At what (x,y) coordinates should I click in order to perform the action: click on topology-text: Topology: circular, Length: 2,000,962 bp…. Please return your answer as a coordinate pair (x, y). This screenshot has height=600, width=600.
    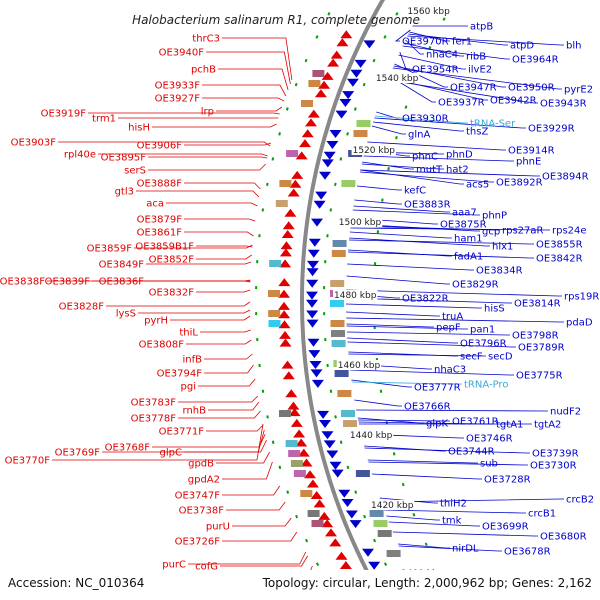
    Looking at the image, I should click on (427, 583).